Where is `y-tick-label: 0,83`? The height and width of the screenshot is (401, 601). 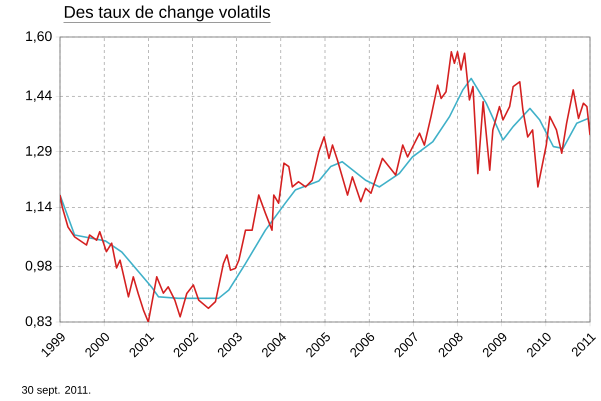 y-tick-label: 0,83 is located at coordinates (39, 322).